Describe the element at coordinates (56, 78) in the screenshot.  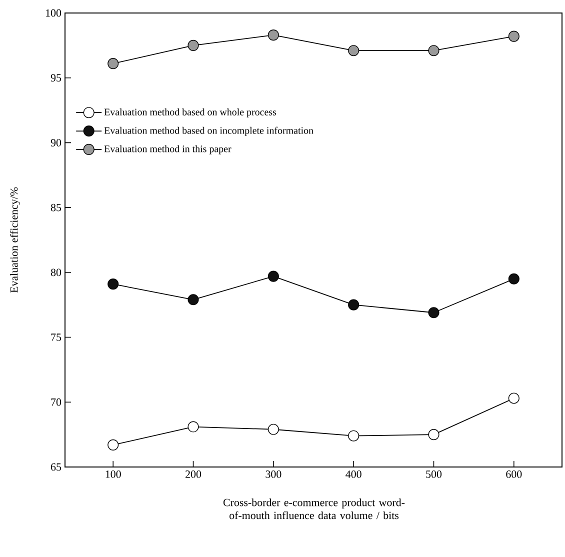
I see `y-tick-label: 95` at that location.